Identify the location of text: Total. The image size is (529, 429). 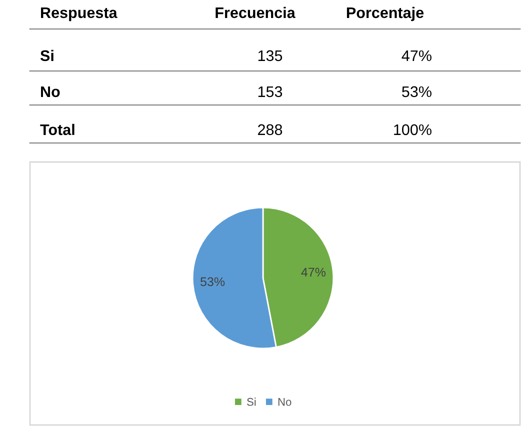
(57, 130).